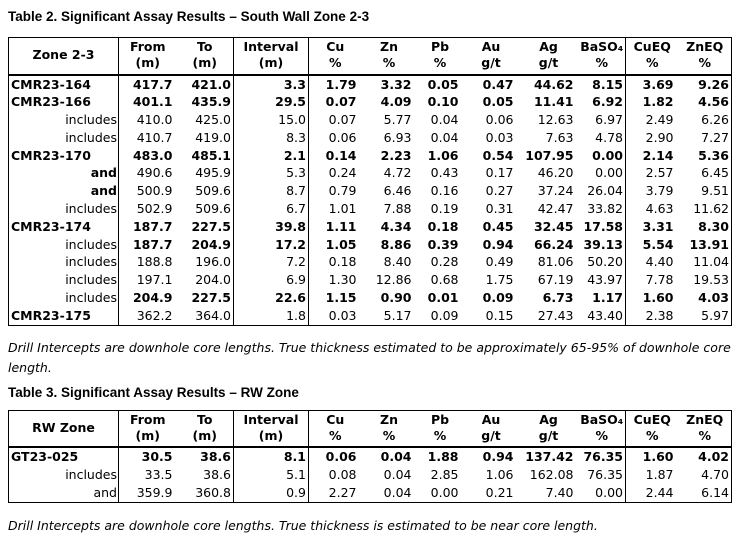 This screenshot has height=534, width=739. What do you see at coordinates (205, 316) in the screenshot?
I see `cell-to: 364.0` at bounding box center [205, 316].